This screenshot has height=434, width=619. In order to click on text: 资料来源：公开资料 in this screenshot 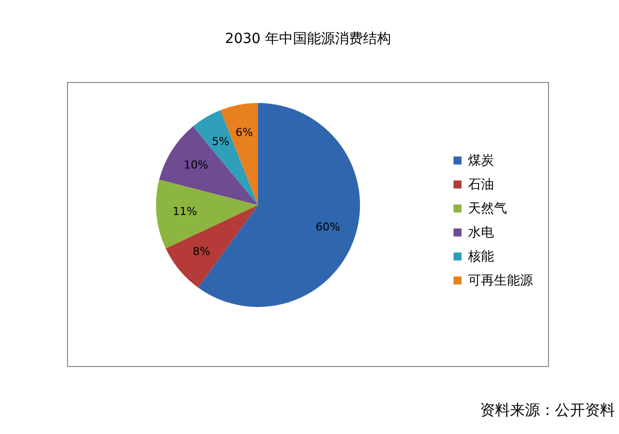, I will do `click(547, 410)`.